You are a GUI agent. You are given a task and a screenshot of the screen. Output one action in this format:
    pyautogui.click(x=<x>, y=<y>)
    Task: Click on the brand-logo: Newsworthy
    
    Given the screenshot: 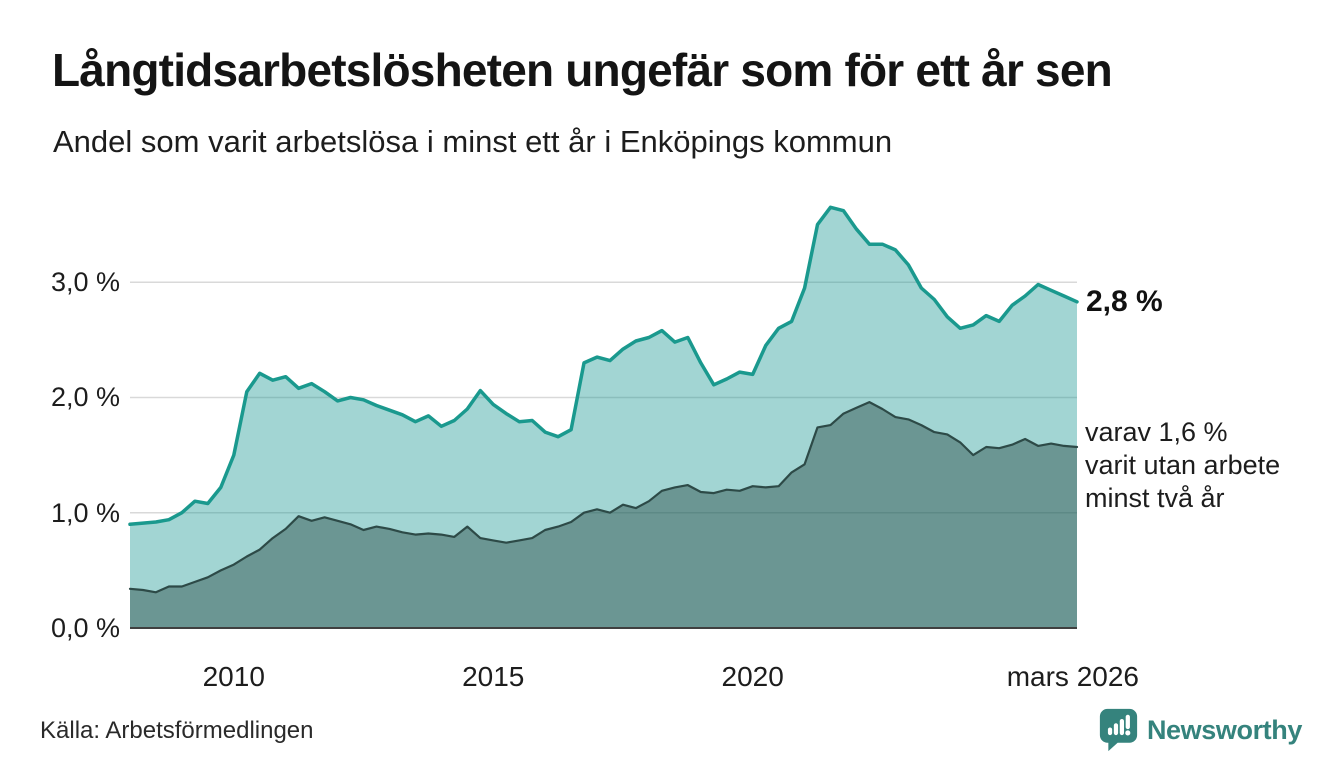 What is the action you would take?
    pyautogui.click(x=1200, y=730)
    